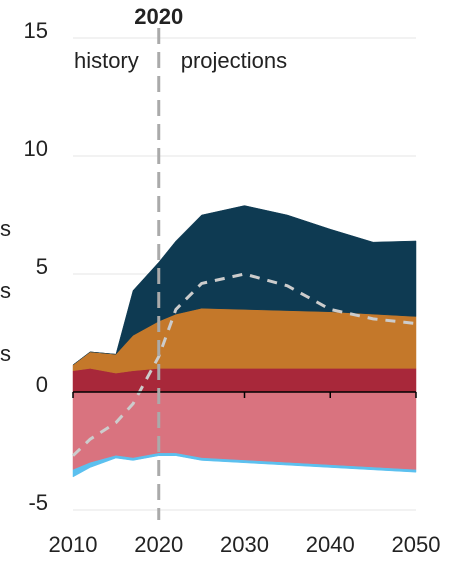 The width and height of the screenshot is (453, 561). What do you see at coordinates (244, 465) in the screenshot?
I see `area` at bounding box center [244, 465].